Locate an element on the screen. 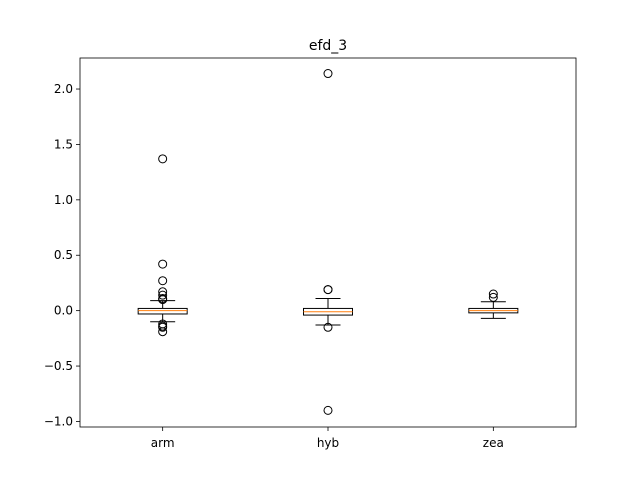  box-group-hyb is located at coordinates (328, 242).